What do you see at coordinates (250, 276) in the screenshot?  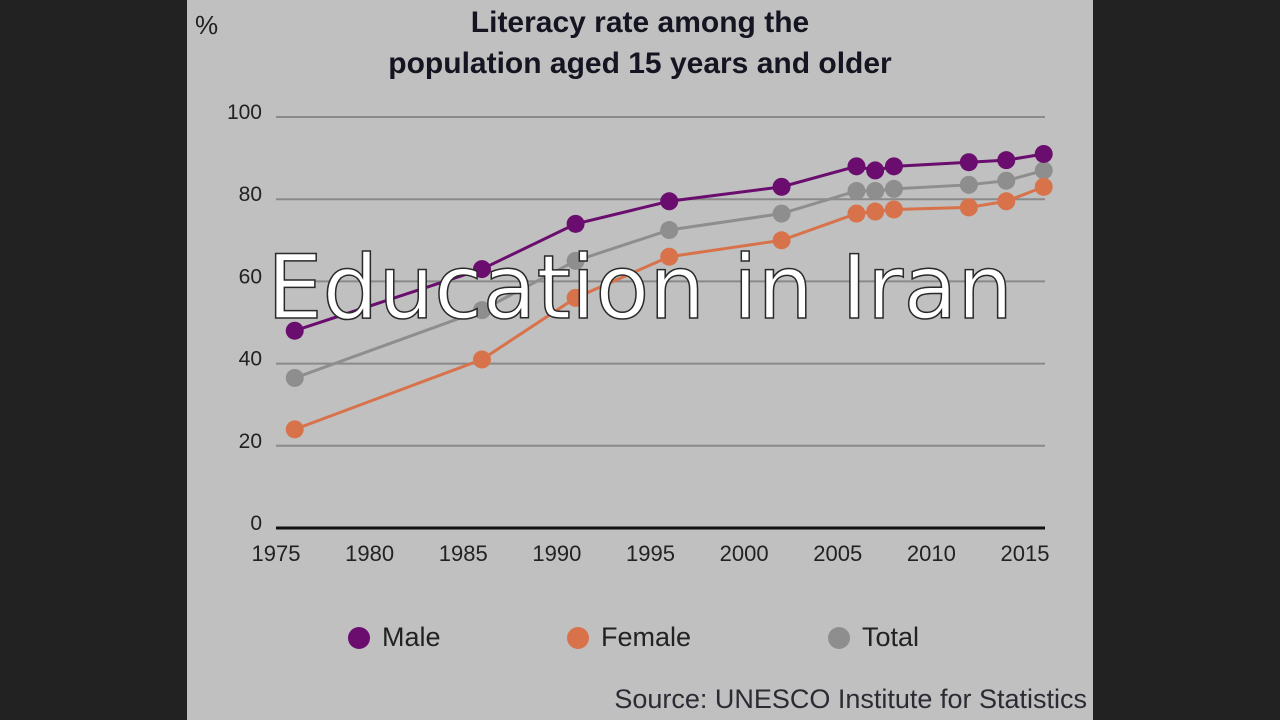 I see `y-tick-label: 60` at bounding box center [250, 276].